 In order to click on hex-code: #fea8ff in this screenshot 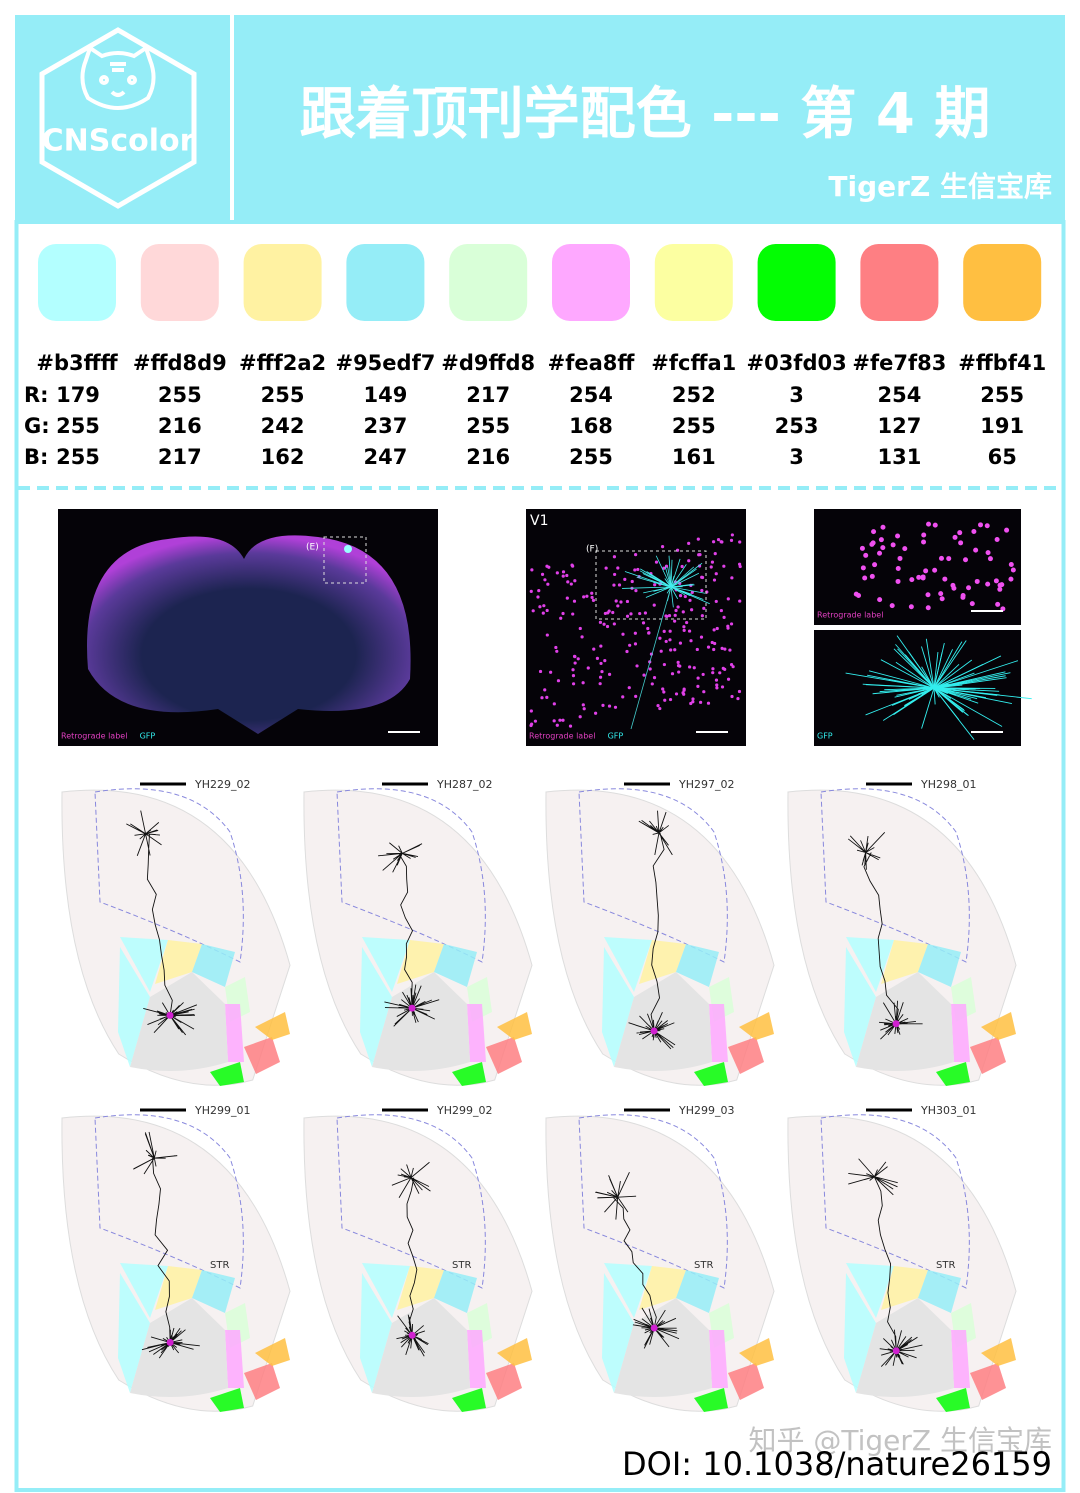, I will do `click(592, 363)`.